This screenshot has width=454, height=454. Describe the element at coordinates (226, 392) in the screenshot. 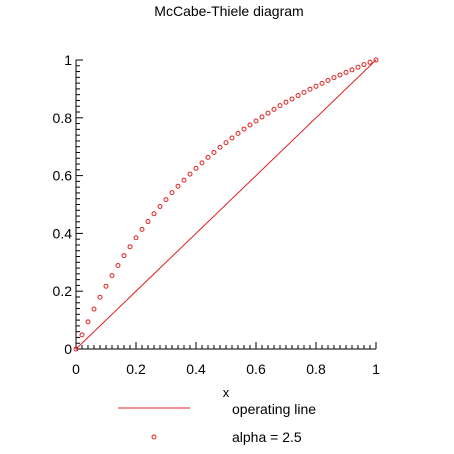

I see `x-axis-label: x` at that location.